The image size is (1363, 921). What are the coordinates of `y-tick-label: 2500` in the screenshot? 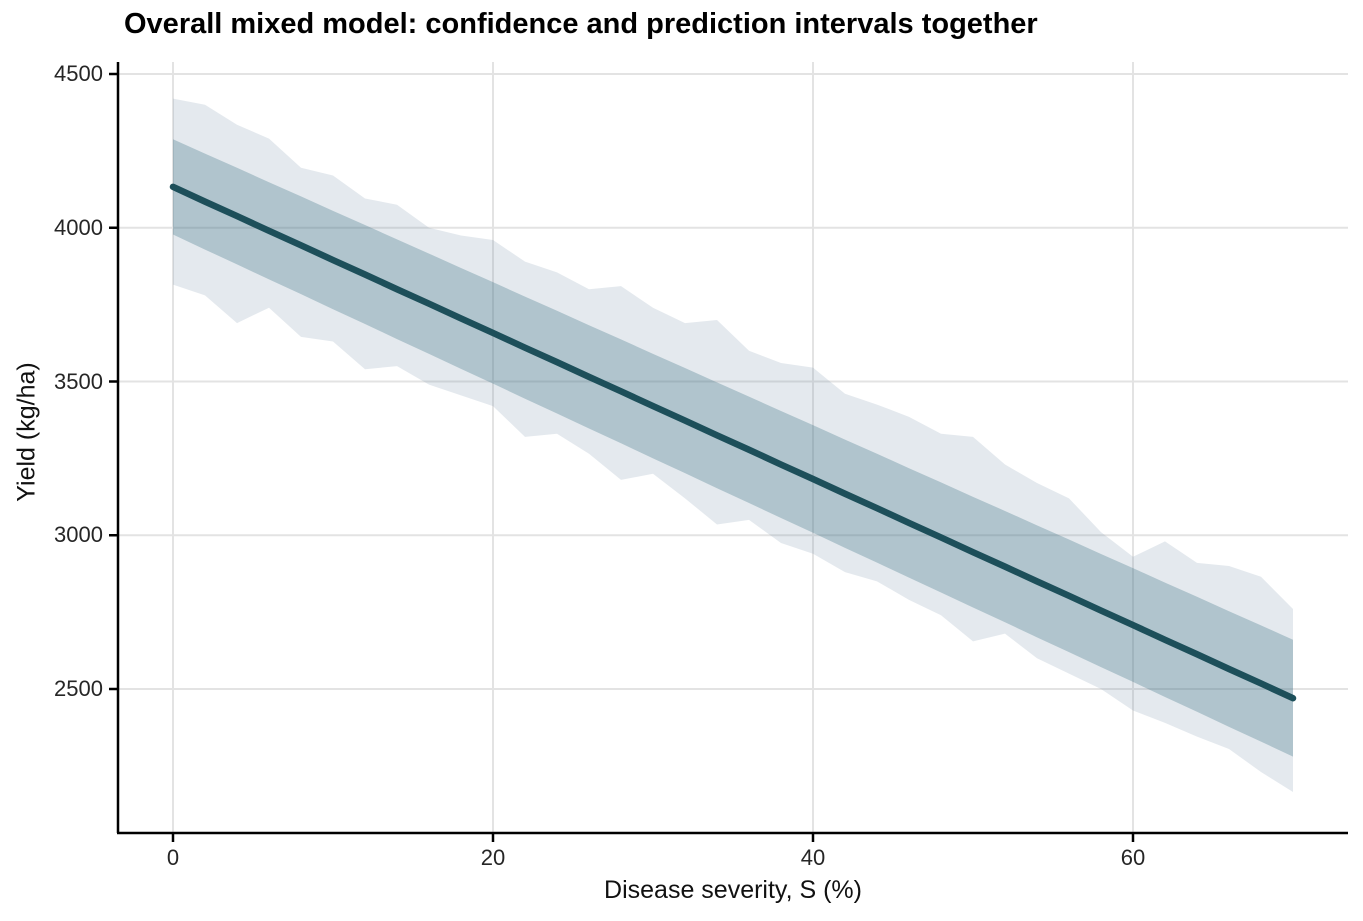 It's located at (78, 688).